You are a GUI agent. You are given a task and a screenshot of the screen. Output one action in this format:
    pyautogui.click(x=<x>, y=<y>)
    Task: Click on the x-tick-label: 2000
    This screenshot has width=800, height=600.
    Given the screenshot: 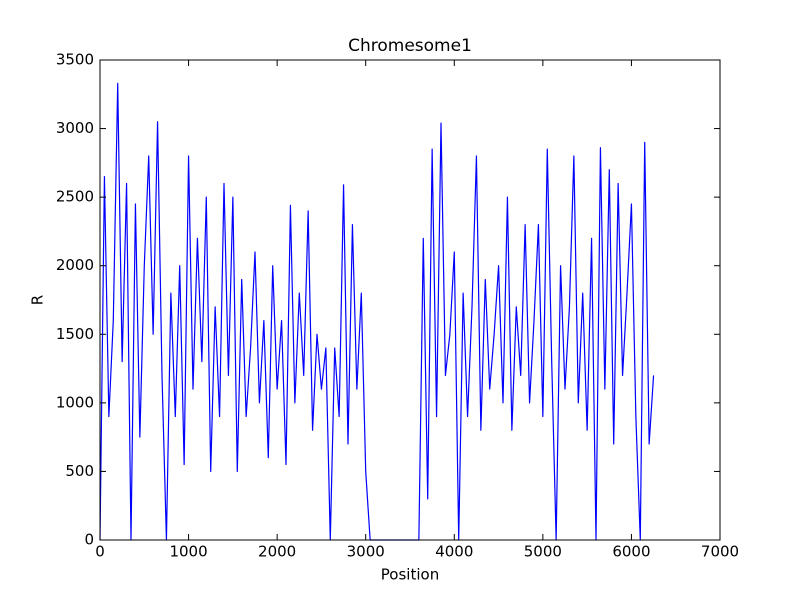 What is the action you would take?
    pyautogui.click(x=277, y=552)
    